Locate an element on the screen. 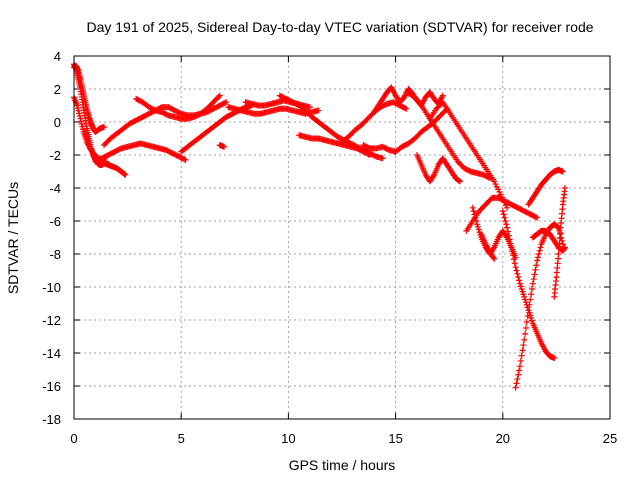 This screenshot has height=480, width=640. x-tick-label: 15 is located at coordinates (395, 438).